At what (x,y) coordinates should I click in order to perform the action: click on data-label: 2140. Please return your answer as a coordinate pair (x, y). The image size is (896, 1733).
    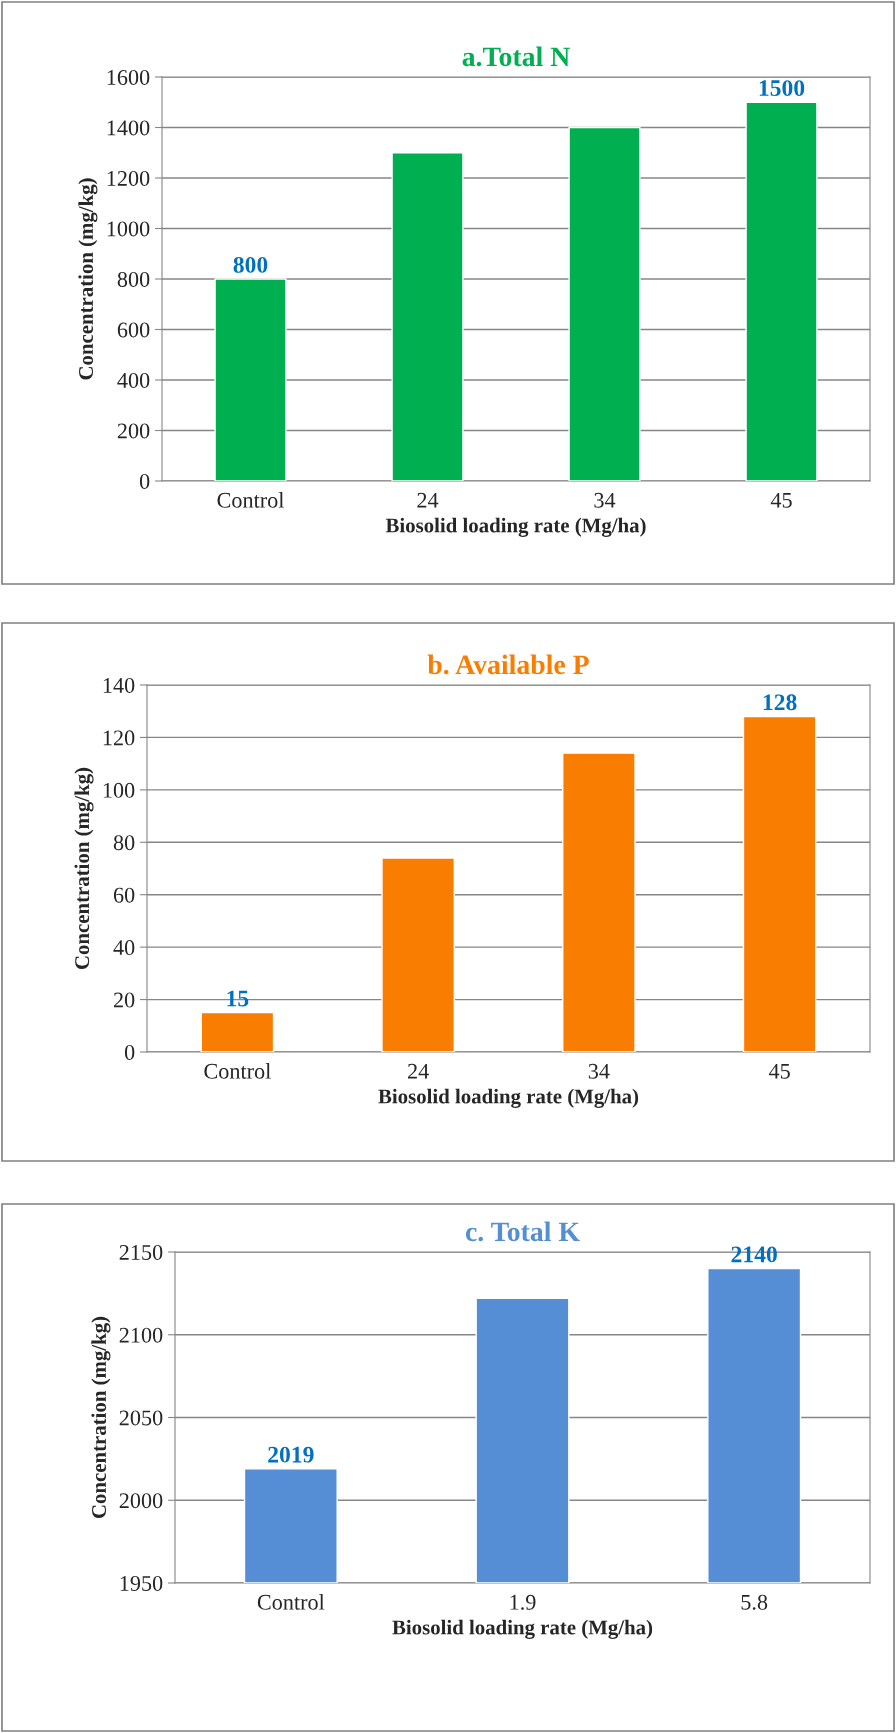
    Looking at the image, I should click on (754, 1254).